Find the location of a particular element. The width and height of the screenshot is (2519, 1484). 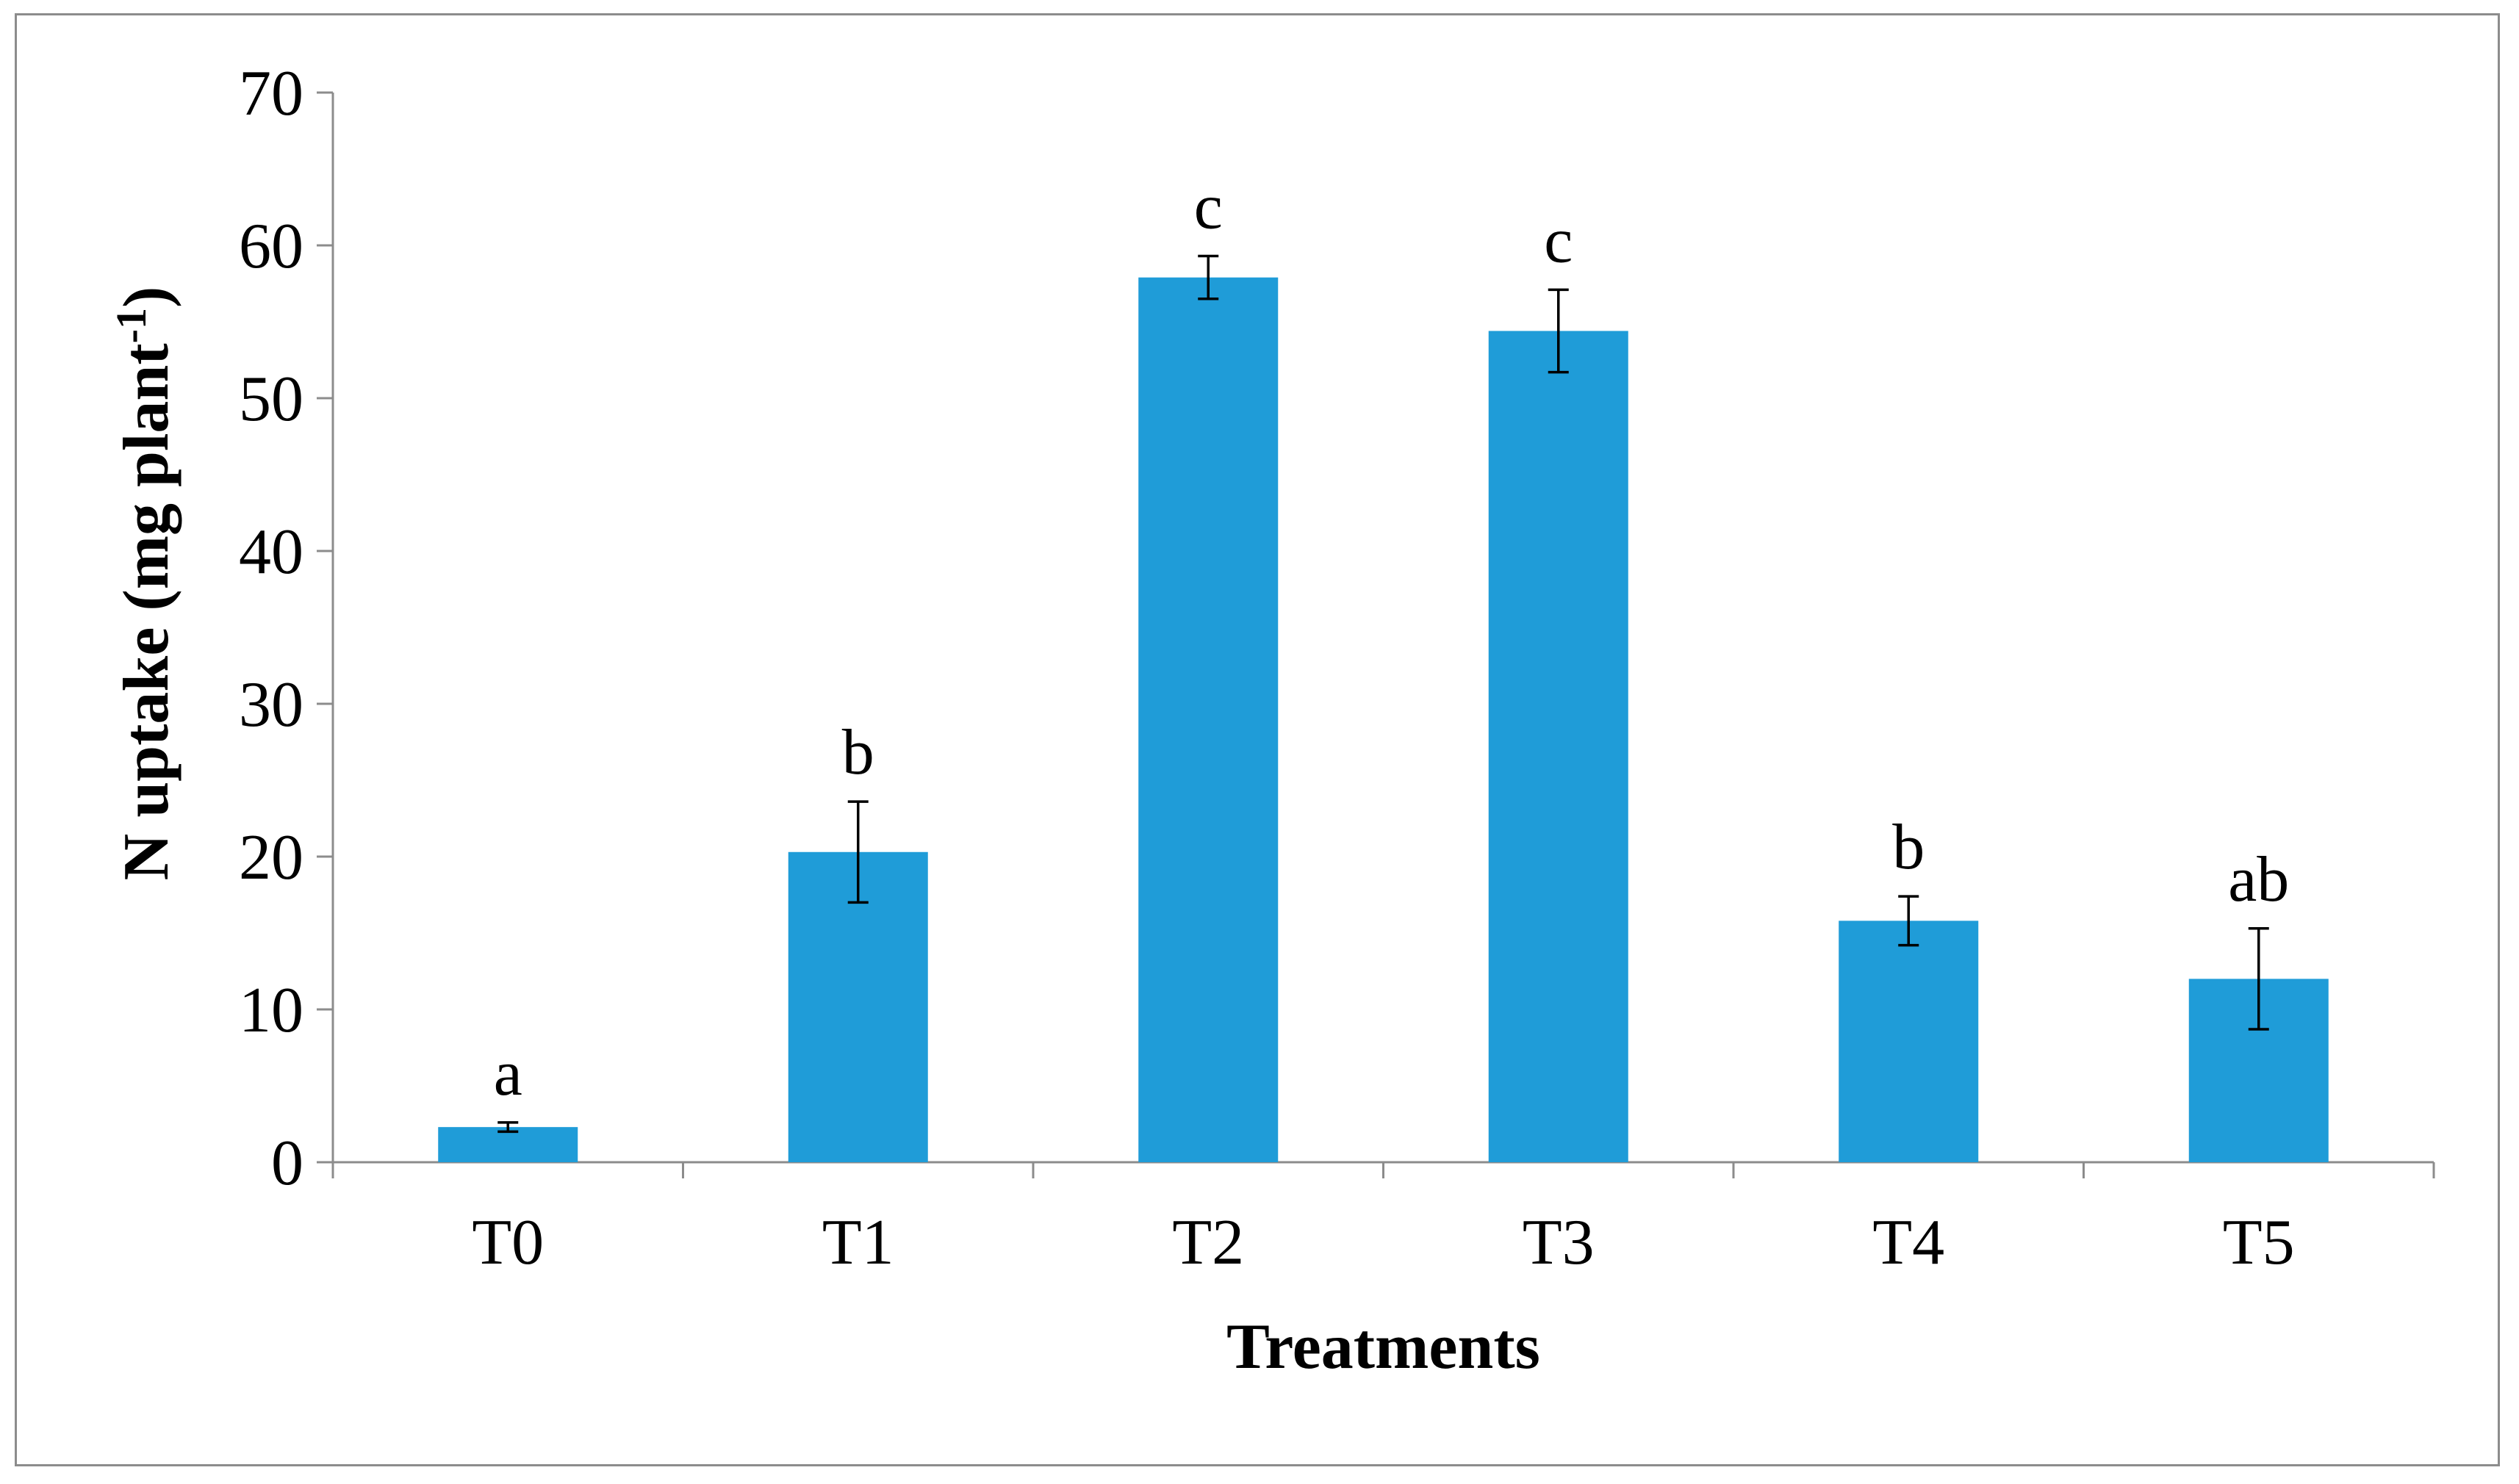

y-axis-title-sup: -1 is located at coordinates (131, 325).